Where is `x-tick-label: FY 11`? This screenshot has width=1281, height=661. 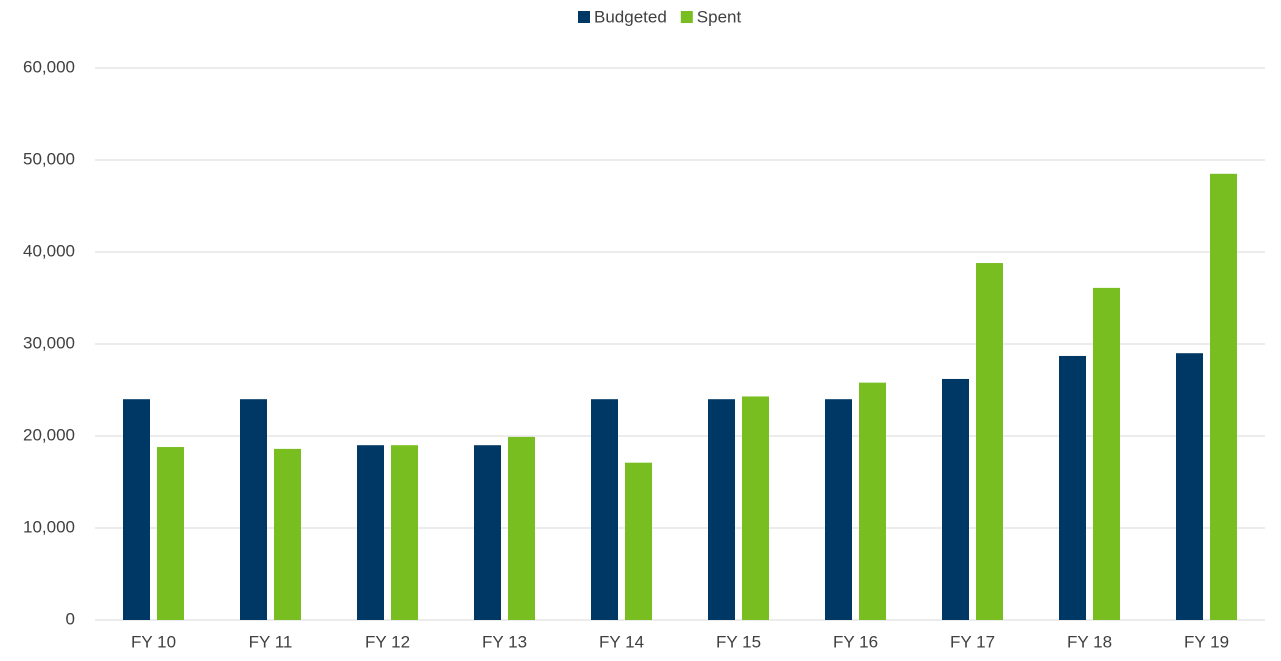
x-tick-label: FY 11 is located at coordinates (271, 641).